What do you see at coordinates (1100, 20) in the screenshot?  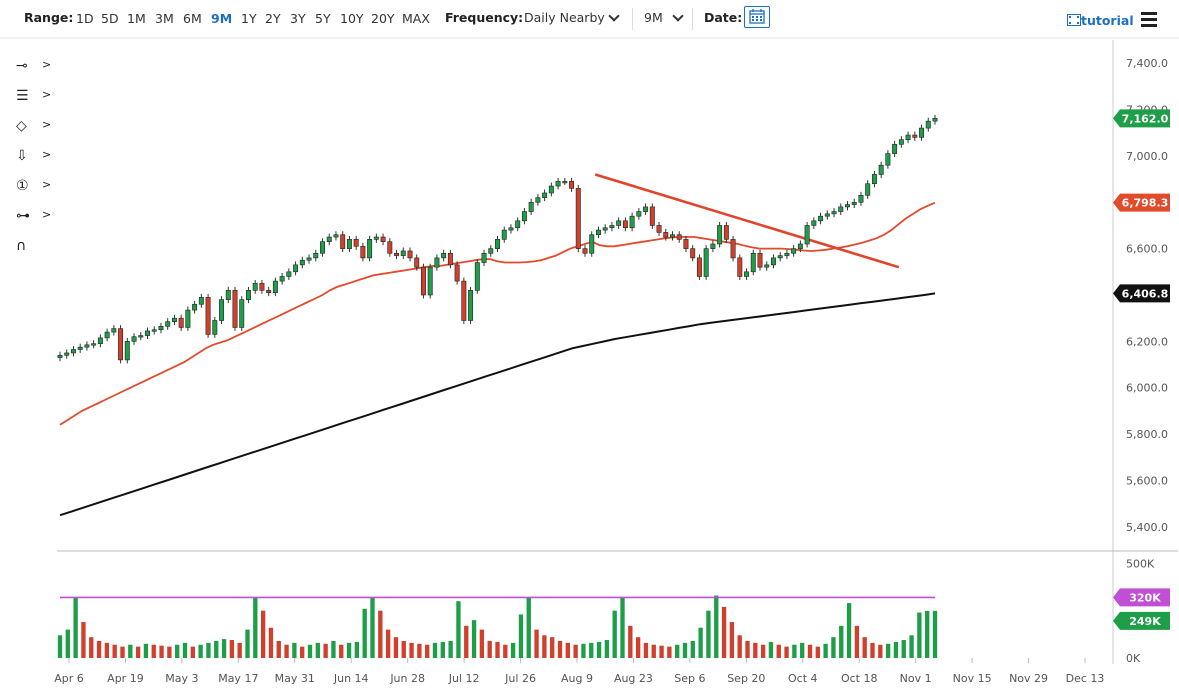 I see `tutorial-link: tutorial` at bounding box center [1100, 20].